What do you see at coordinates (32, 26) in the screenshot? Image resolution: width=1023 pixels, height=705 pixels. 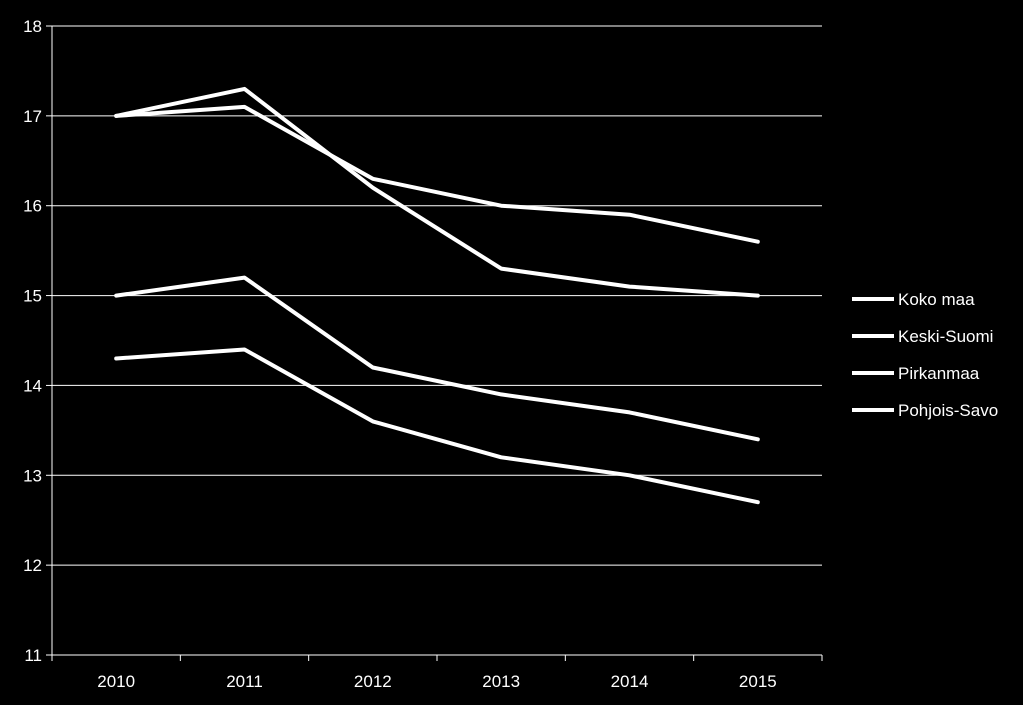 I see `y-tick-label: 18` at bounding box center [32, 26].